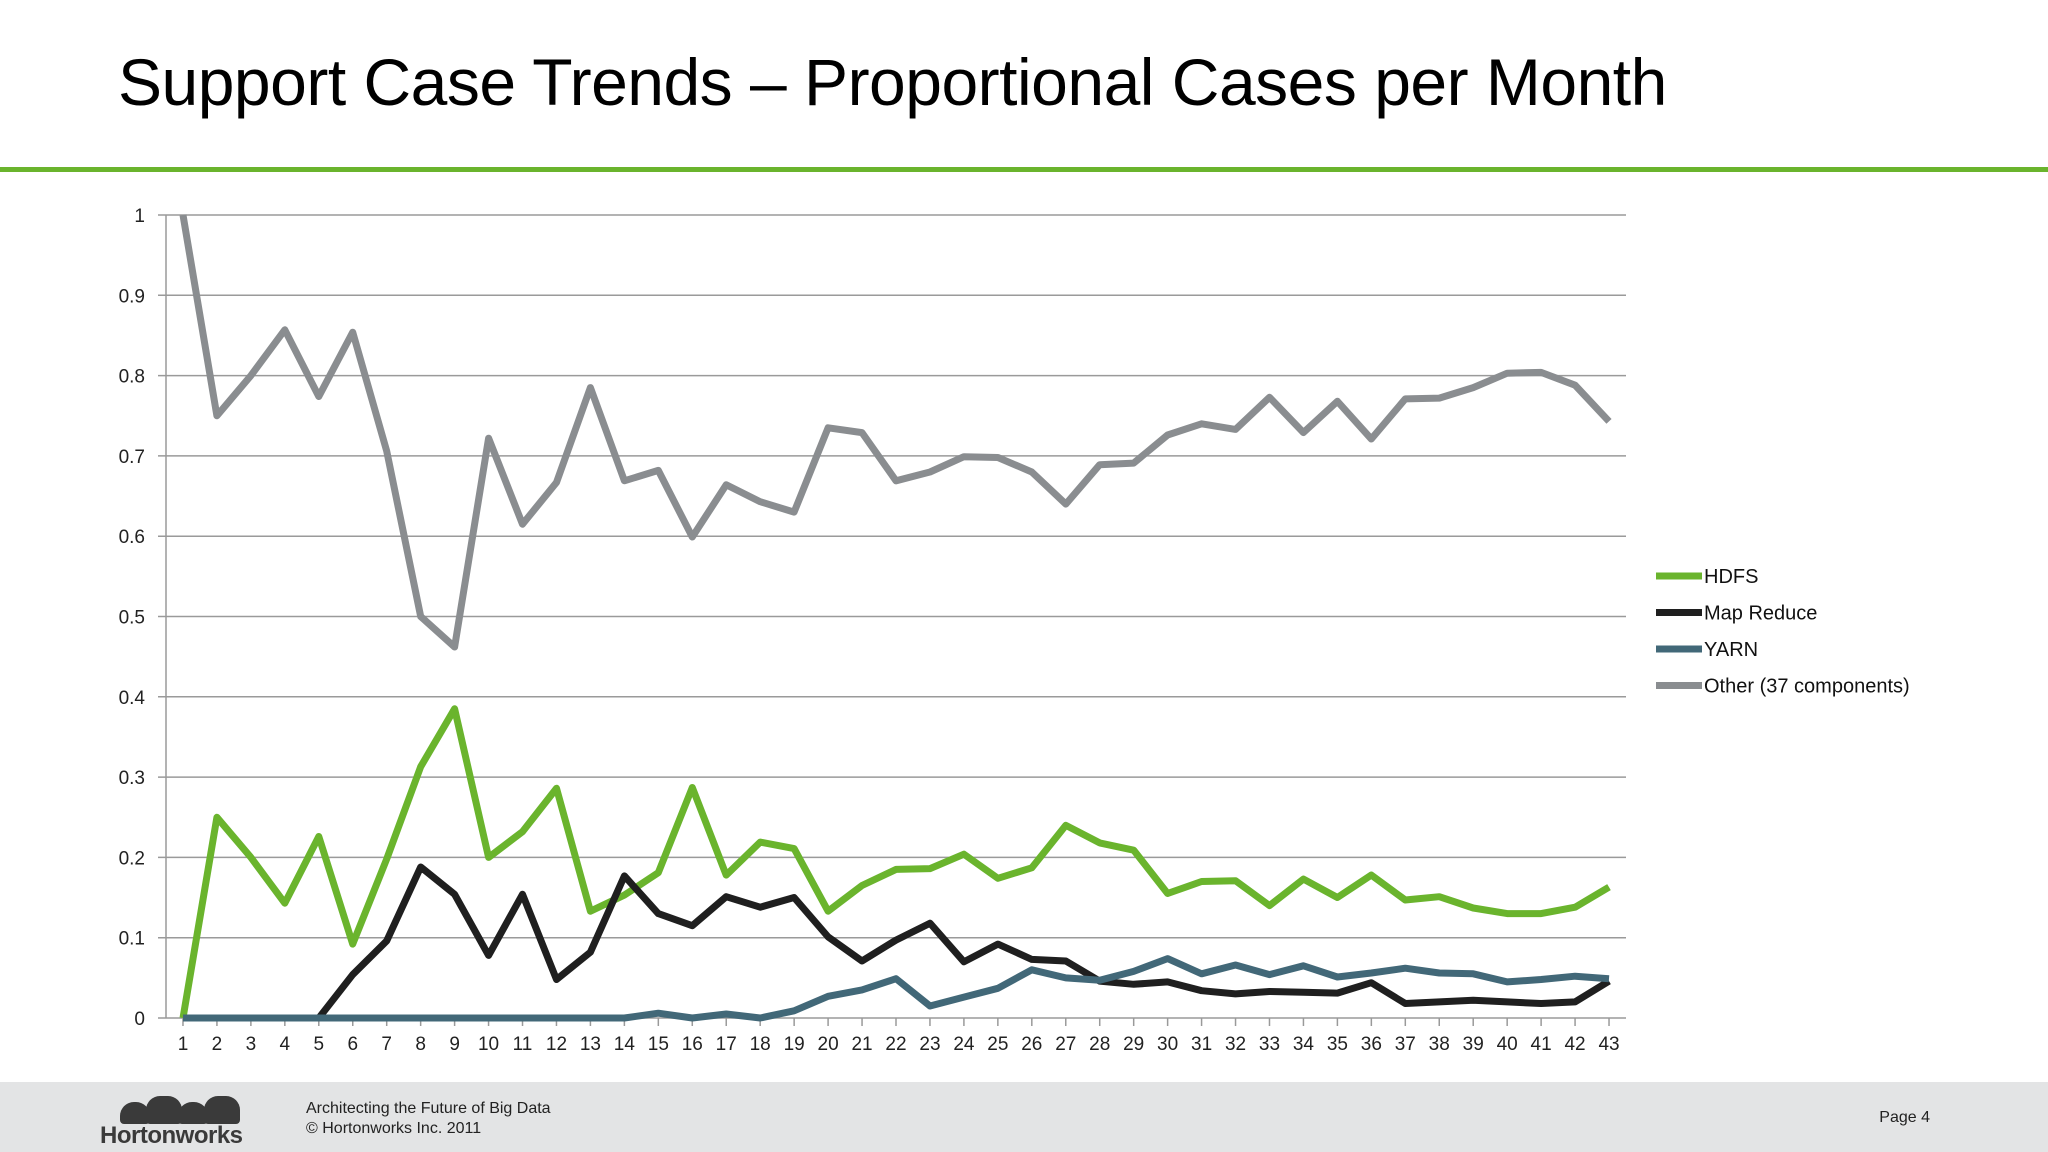 The height and width of the screenshot is (1152, 2048). I want to click on y-tick-label: 0.5, so click(132, 618).